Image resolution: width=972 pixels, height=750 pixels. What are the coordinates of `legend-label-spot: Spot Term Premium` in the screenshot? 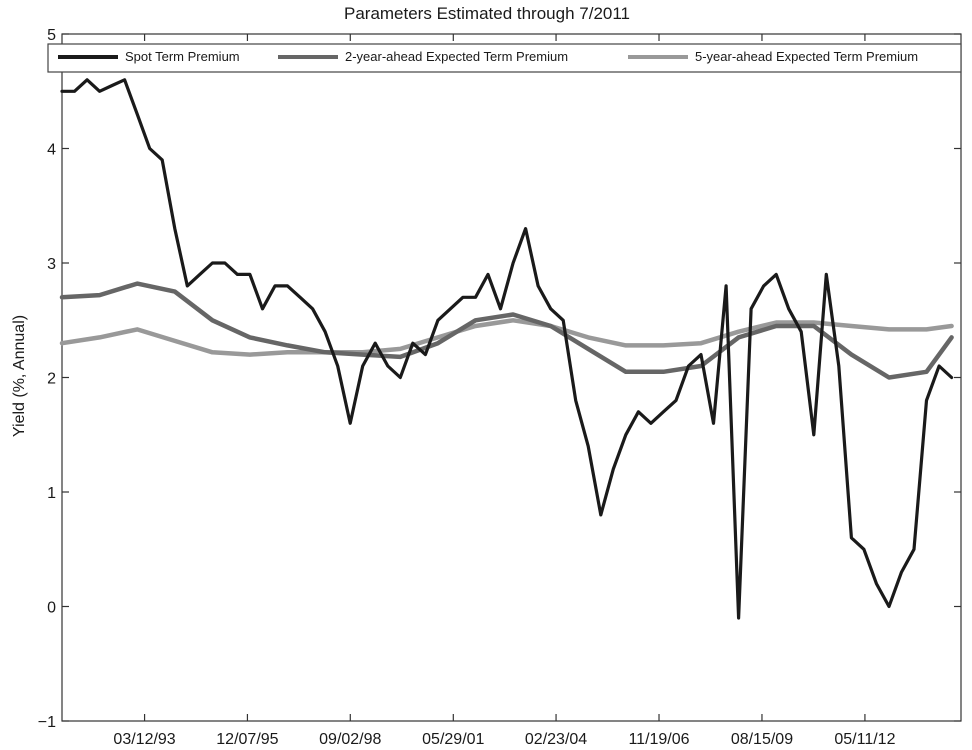 It's located at (182, 56).